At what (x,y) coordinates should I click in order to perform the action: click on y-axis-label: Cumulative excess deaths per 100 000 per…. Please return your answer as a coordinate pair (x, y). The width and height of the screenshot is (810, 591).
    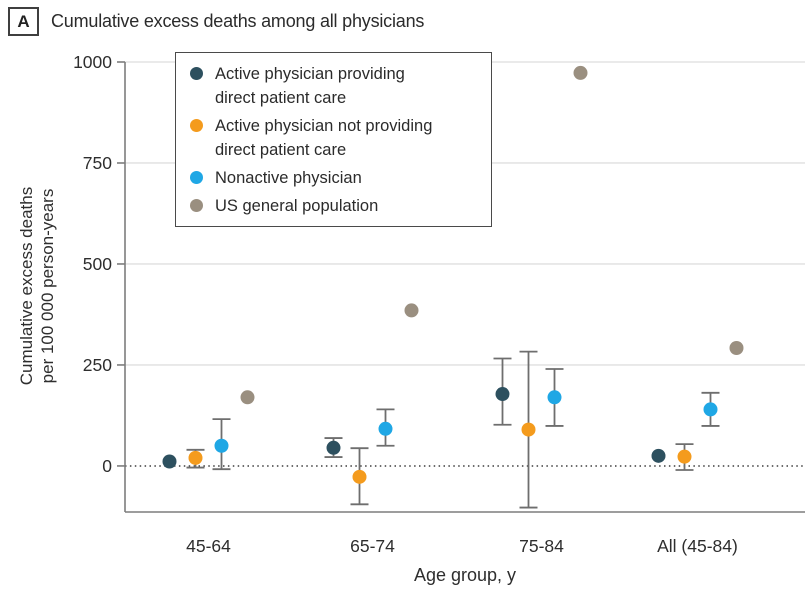
    Looking at the image, I should click on (37, 286).